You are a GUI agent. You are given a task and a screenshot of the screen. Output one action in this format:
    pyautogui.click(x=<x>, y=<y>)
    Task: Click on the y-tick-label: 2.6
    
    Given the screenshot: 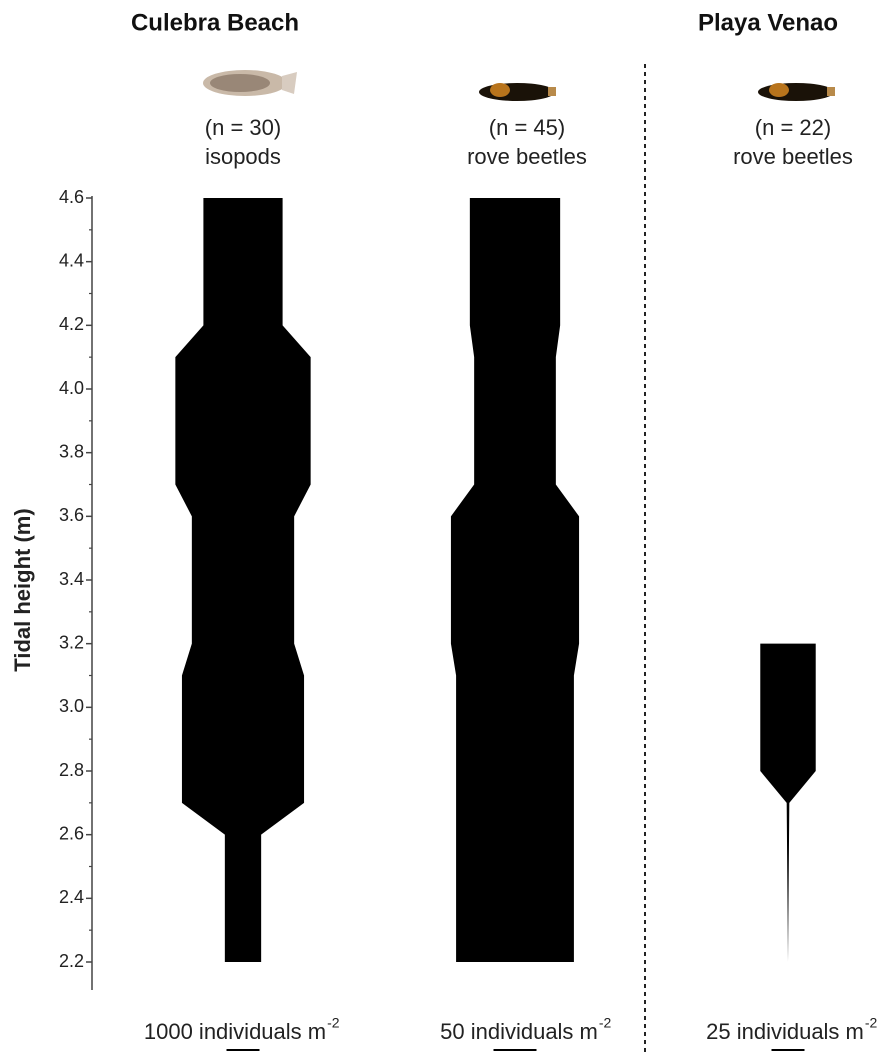 What is the action you would take?
    pyautogui.click(x=71, y=833)
    